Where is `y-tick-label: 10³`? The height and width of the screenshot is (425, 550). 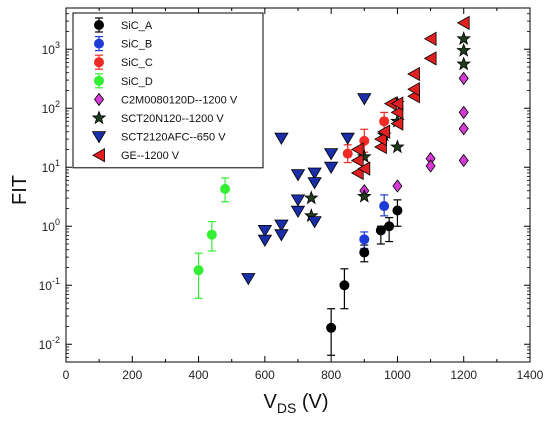
y-tick-label: 10³ is located at coordinates (51, 48).